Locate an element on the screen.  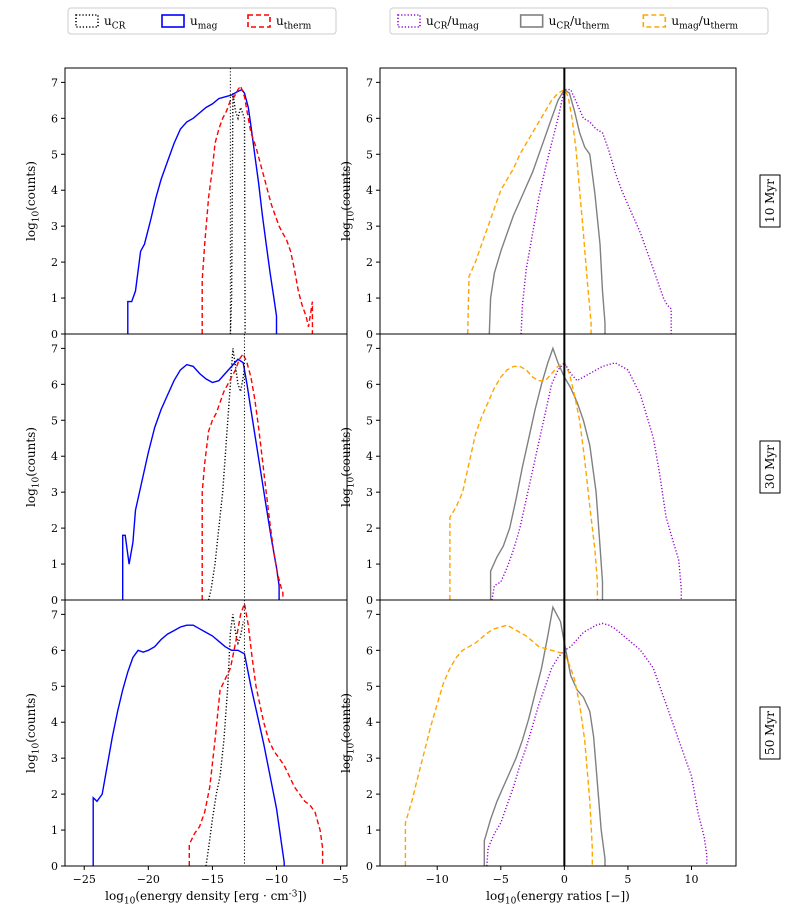
x-tick-label: −15 is located at coordinates (212, 879).